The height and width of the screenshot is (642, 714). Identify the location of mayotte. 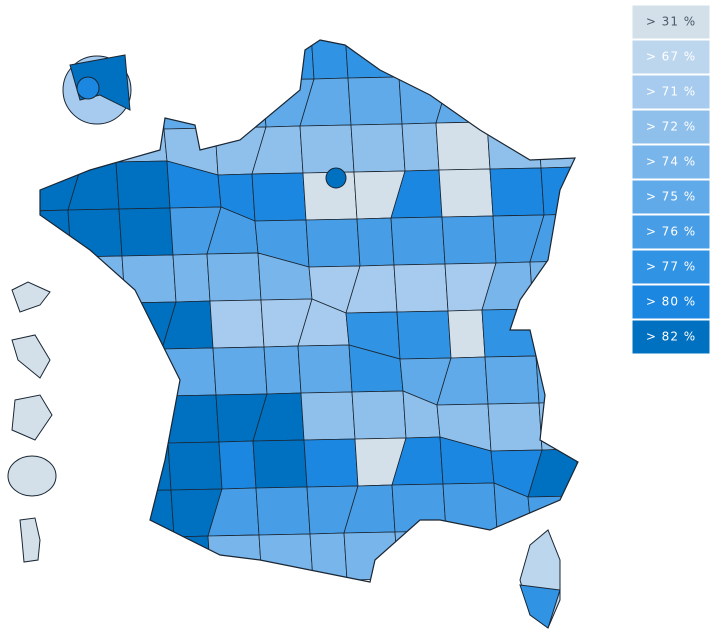
(30, 540).